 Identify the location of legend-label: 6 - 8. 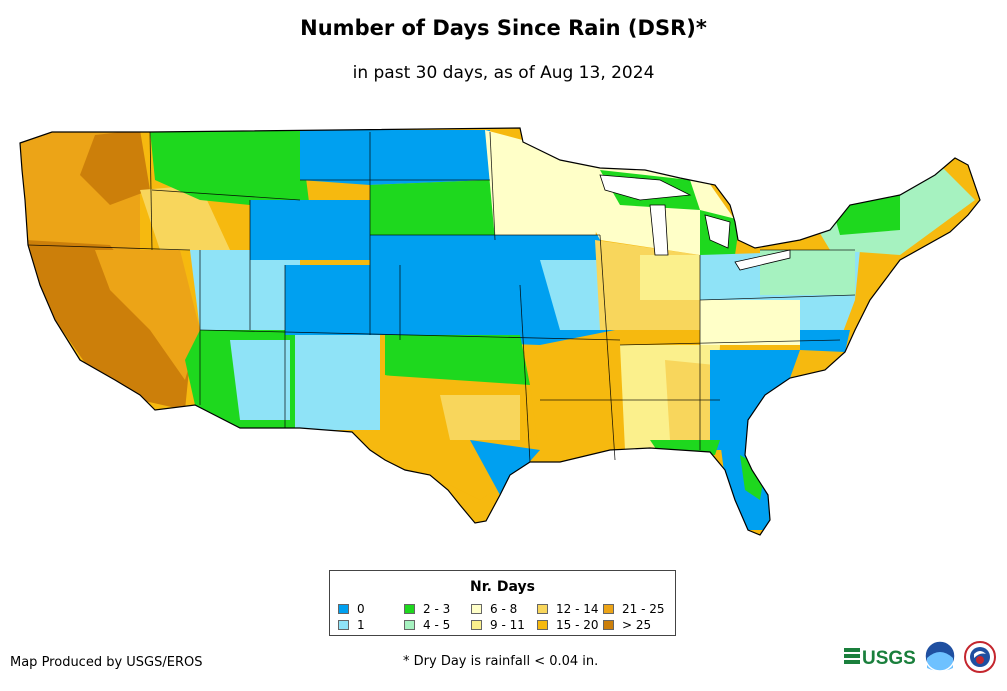
(504, 609).